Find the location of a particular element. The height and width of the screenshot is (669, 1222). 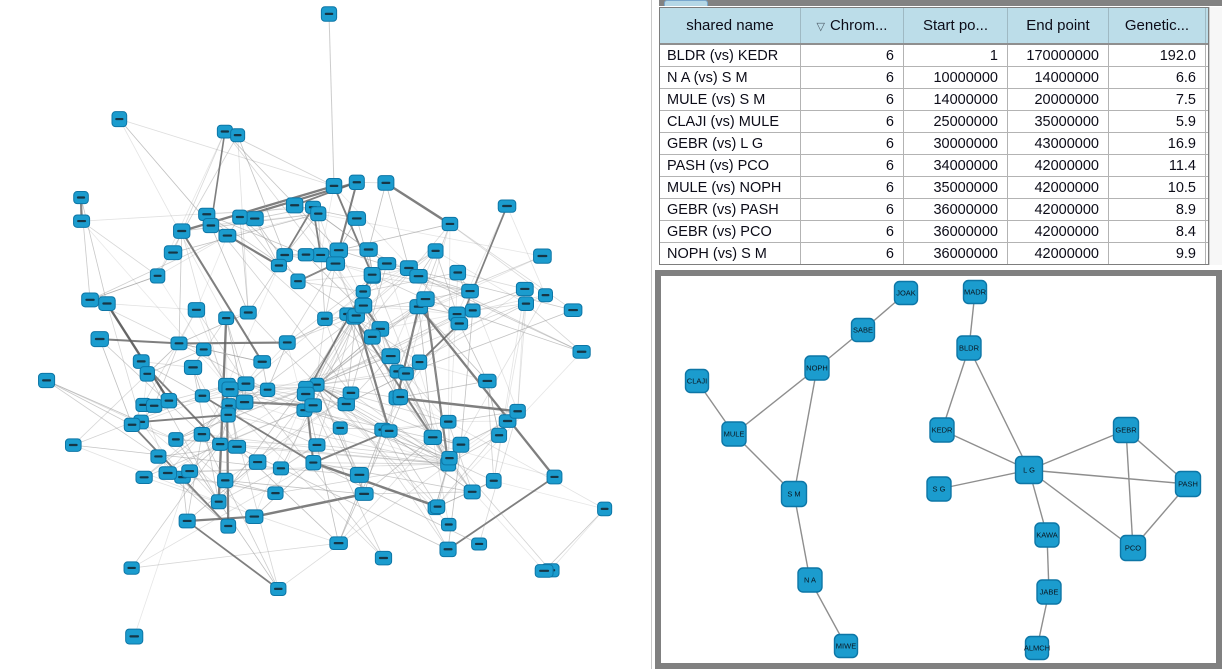

table-cell: PASH (vs) PCO is located at coordinates (730, 165).